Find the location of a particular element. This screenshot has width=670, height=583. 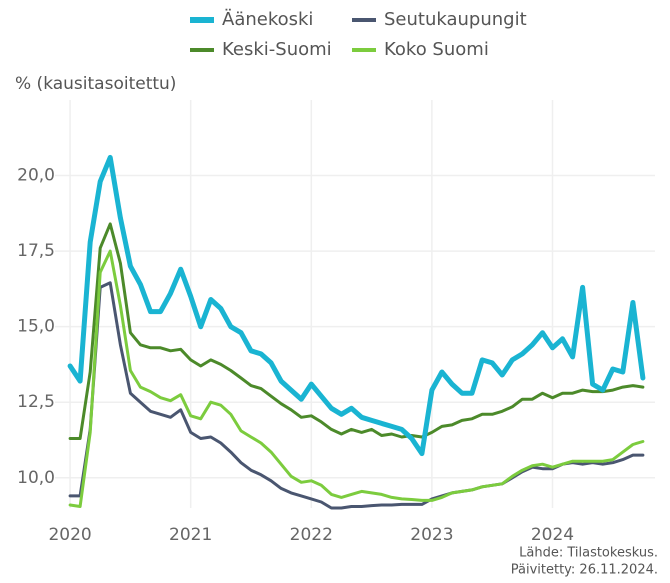

y-tick-label: 15,0 is located at coordinates (36, 327).